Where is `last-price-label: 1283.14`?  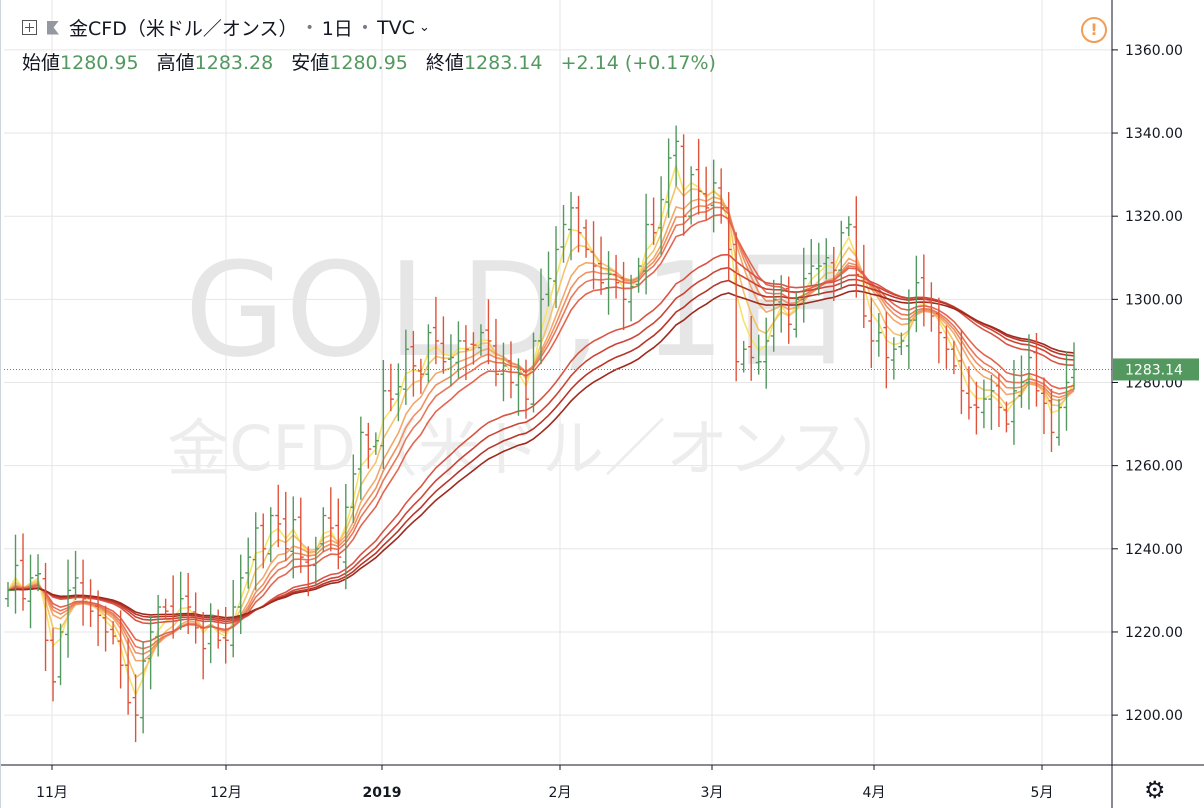 last-price-label: 1283.14 is located at coordinates (1154, 370).